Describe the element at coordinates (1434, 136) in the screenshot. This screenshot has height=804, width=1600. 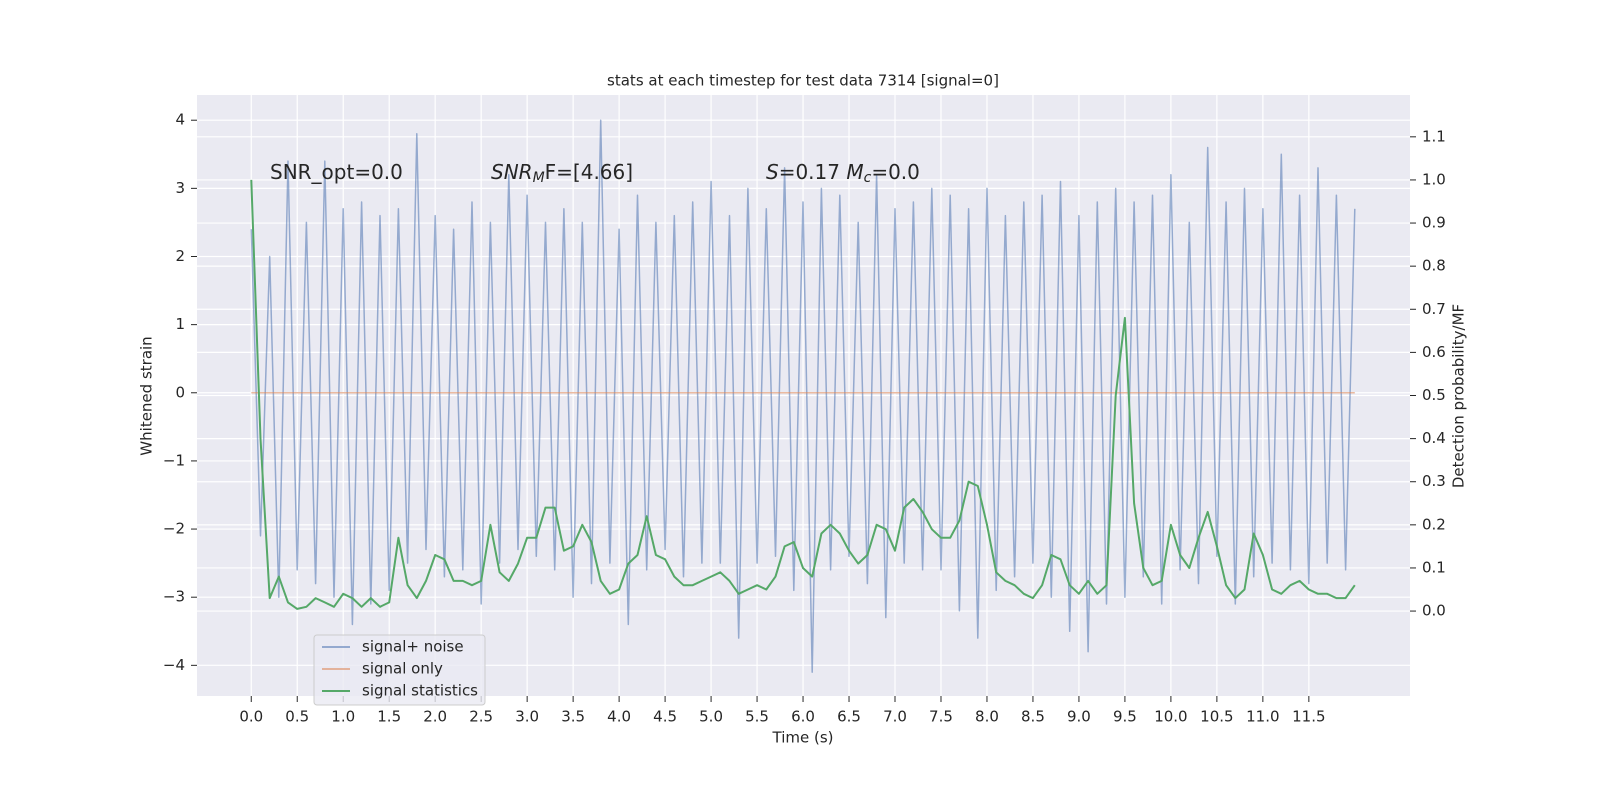
I see `y2-tick-label: 1.1` at that location.